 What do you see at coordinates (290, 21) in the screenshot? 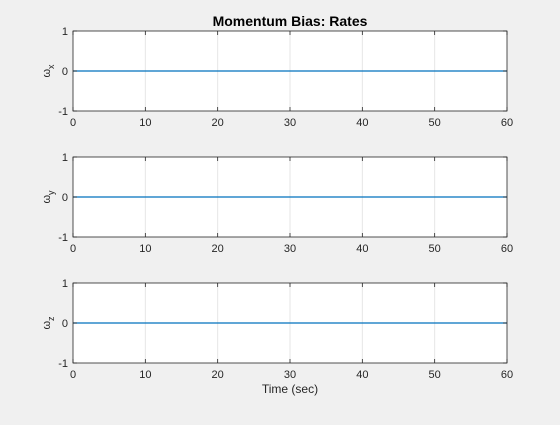
I see `chart-title: Momentum Bias: Rates` at bounding box center [290, 21].